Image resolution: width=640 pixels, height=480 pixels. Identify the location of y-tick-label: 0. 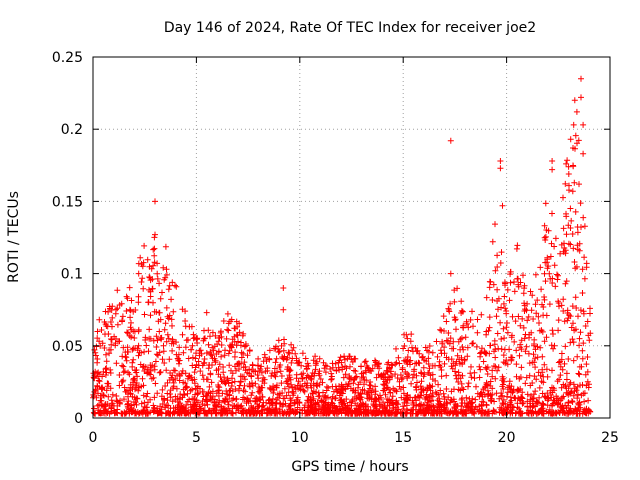
(78, 419).